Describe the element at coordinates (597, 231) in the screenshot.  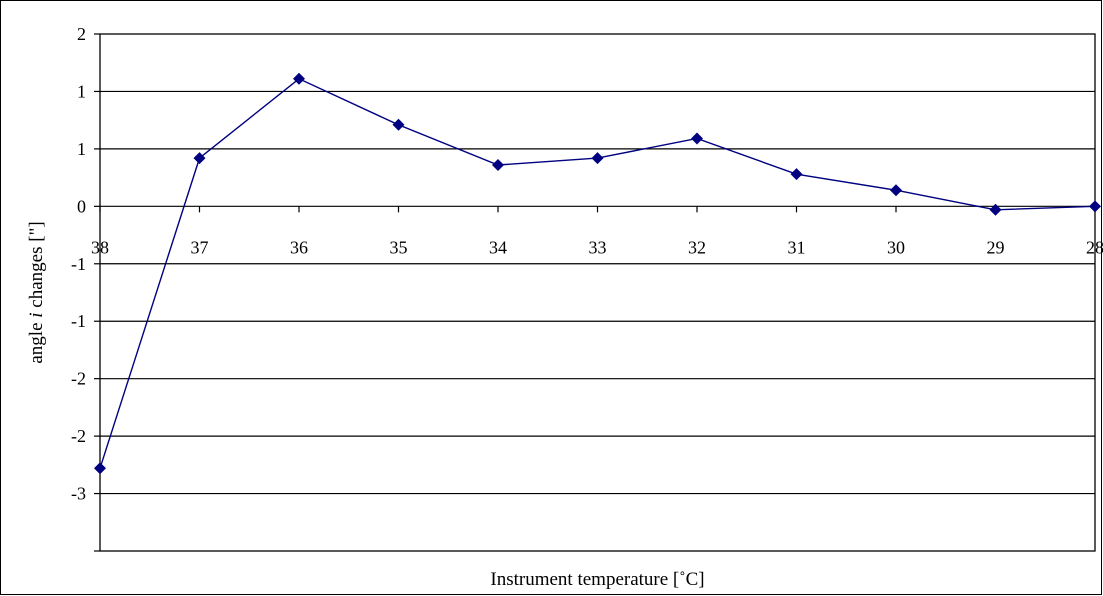
I see `x-axis-ticks: 38 37 36 35 34 33 32 31 30 29 28` at that location.